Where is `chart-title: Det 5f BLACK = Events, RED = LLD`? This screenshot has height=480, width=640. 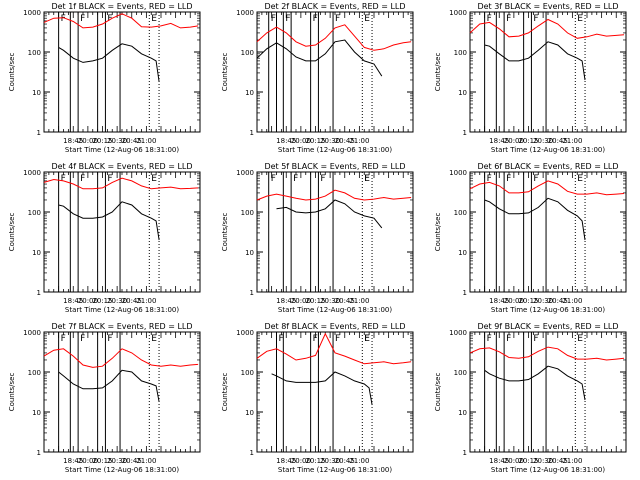 chart-title: Det 5f BLACK = Events, RED = LLD is located at coordinates (334, 166).